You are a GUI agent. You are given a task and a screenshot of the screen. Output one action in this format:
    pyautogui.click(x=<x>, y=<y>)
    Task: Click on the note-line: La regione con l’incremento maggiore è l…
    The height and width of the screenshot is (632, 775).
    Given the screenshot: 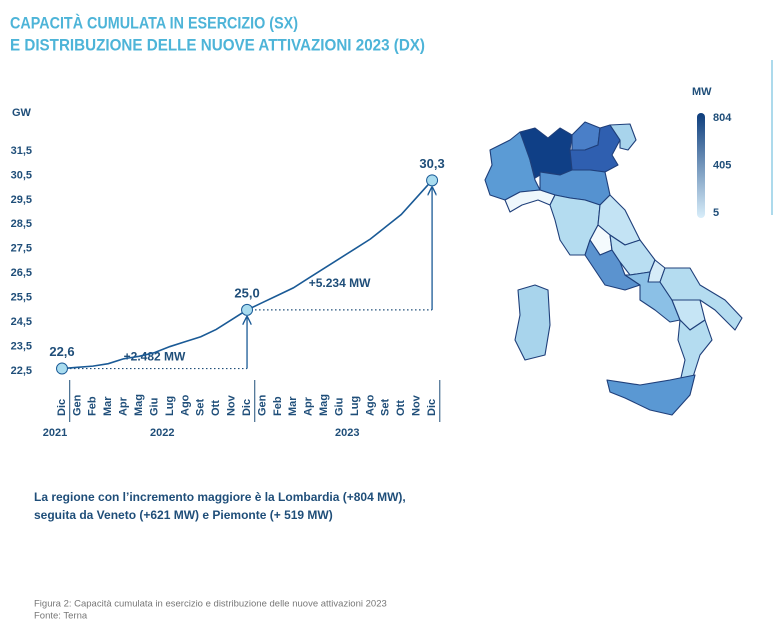 What is the action you would take?
    pyautogui.click(x=220, y=497)
    